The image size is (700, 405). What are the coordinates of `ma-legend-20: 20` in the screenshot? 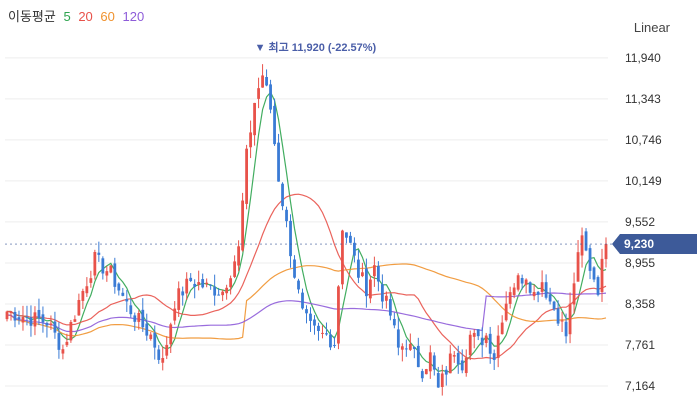 It's located at (85, 16).